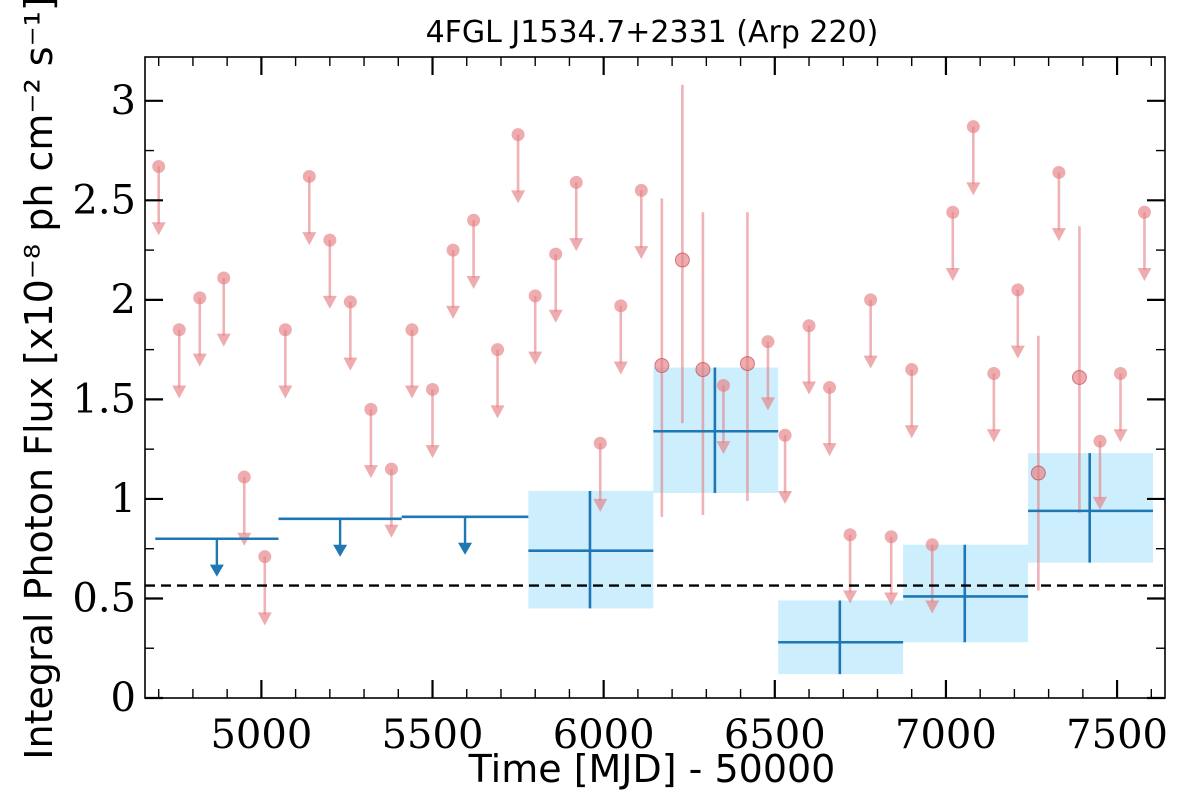  Describe the element at coordinates (1117, 735) in the screenshot. I see `x-tick-label: 7500` at that location.